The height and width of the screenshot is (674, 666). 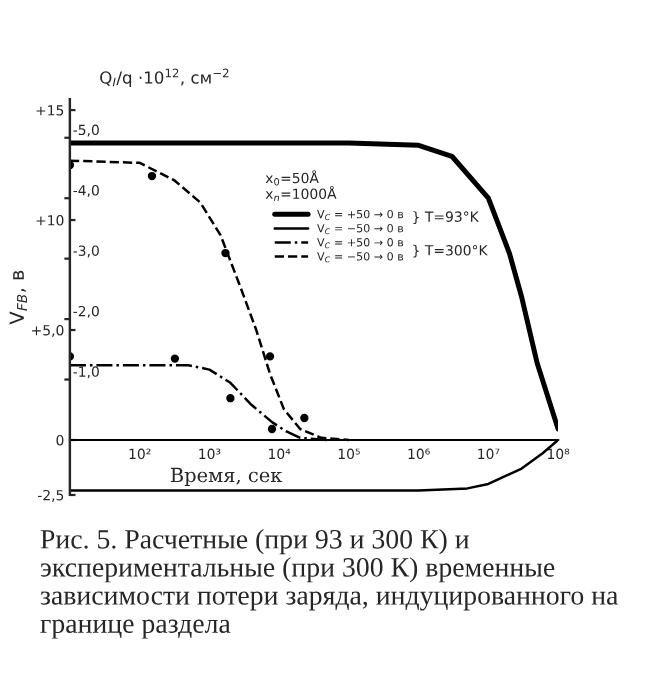 What do you see at coordinates (226, 477) in the screenshot?
I see `x-axis-title: Время, сек` at bounding box center [226, 477].